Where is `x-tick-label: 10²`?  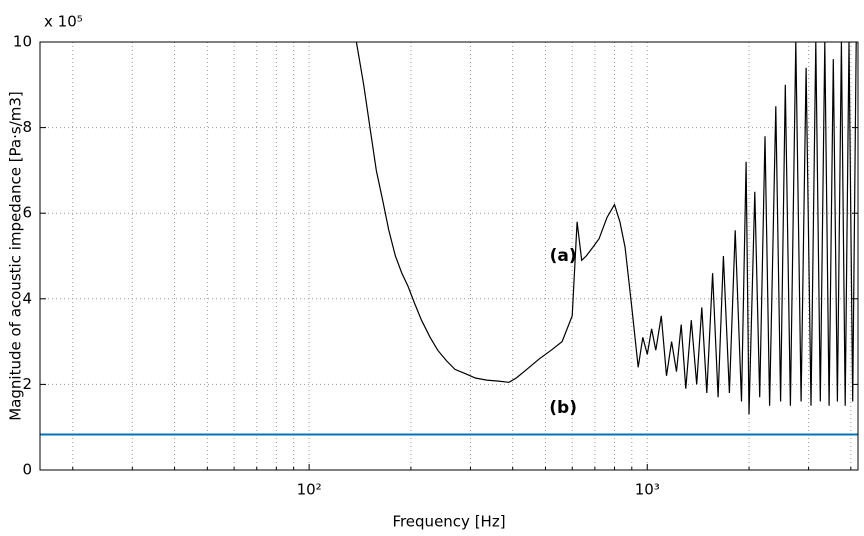 x-tick-label: 10² is located at coordinates (309, 490).